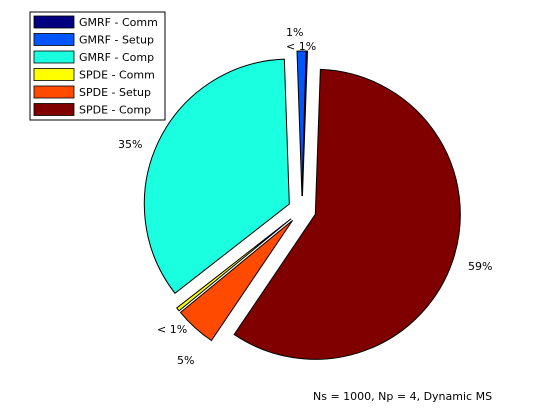  Describe the element at coordinates (301, 123) in the screenshot. I see `slice-gmrf-setup` at that location.